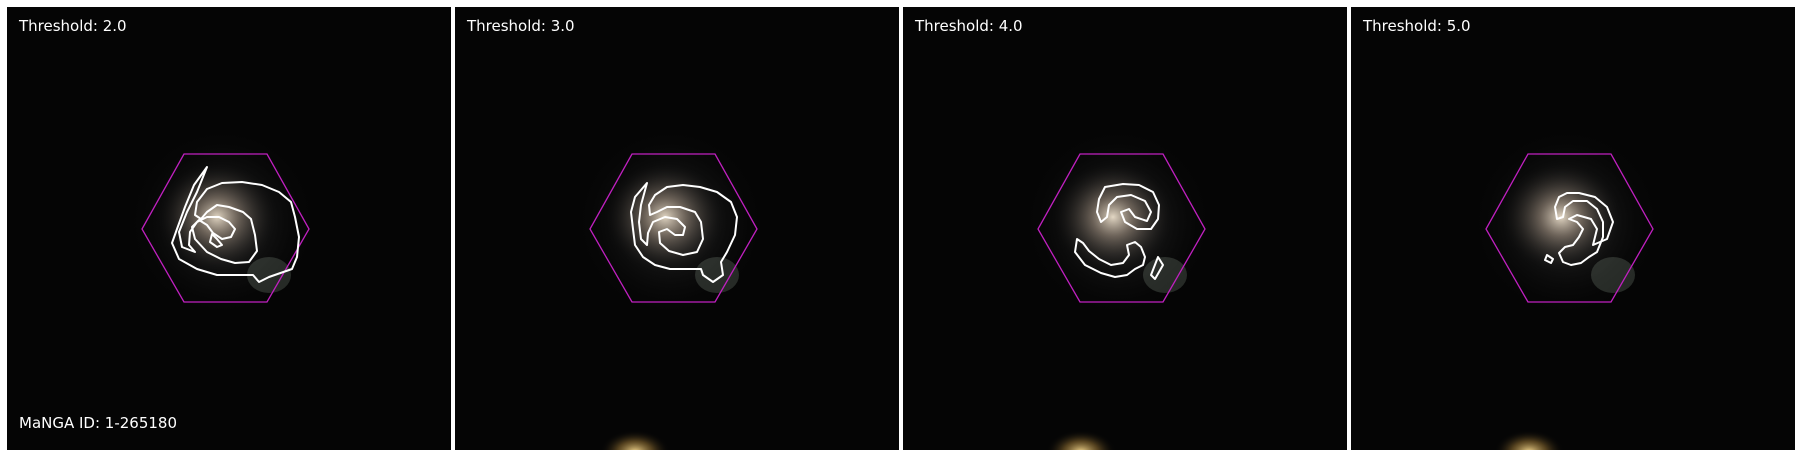 Image resolution: width=1800 pixels, height=457 pixels. Describe the element at coordinates (73, 26) in the screenshot. I see `threshold-label: Threshold: 2.0` at that location.